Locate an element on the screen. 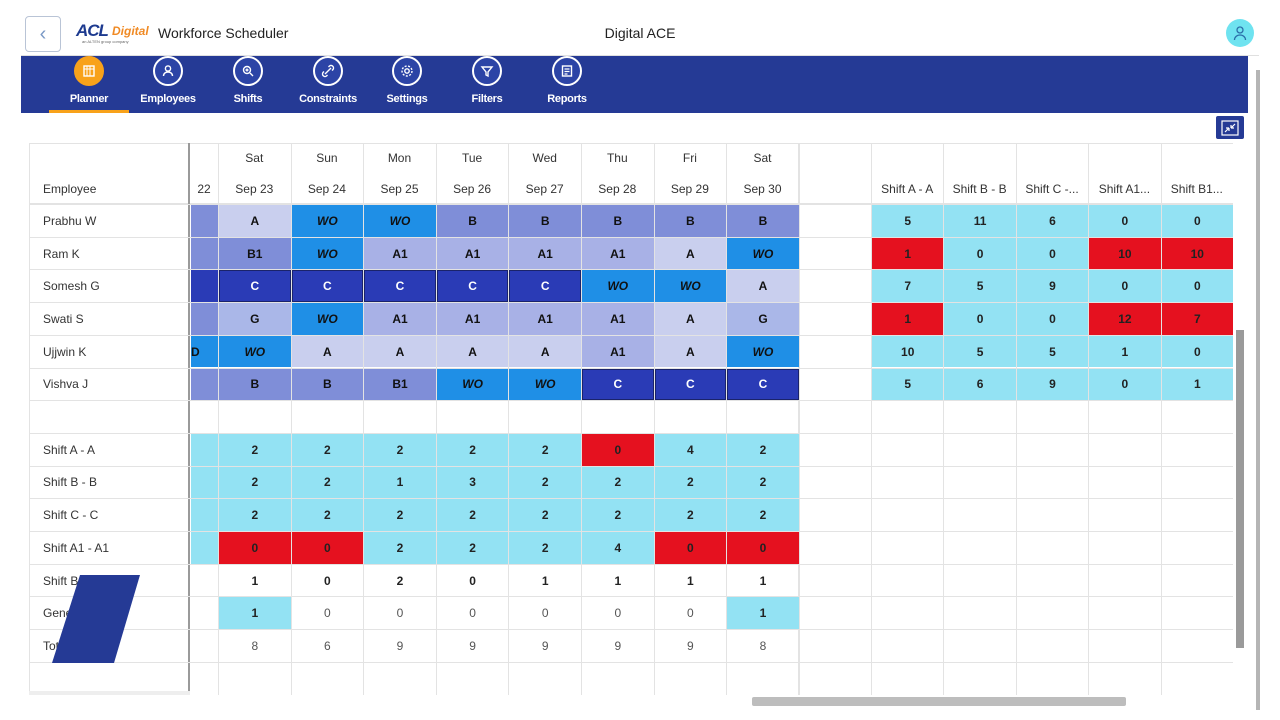  nav-settings: Settings is located at coordinates (407, 84).